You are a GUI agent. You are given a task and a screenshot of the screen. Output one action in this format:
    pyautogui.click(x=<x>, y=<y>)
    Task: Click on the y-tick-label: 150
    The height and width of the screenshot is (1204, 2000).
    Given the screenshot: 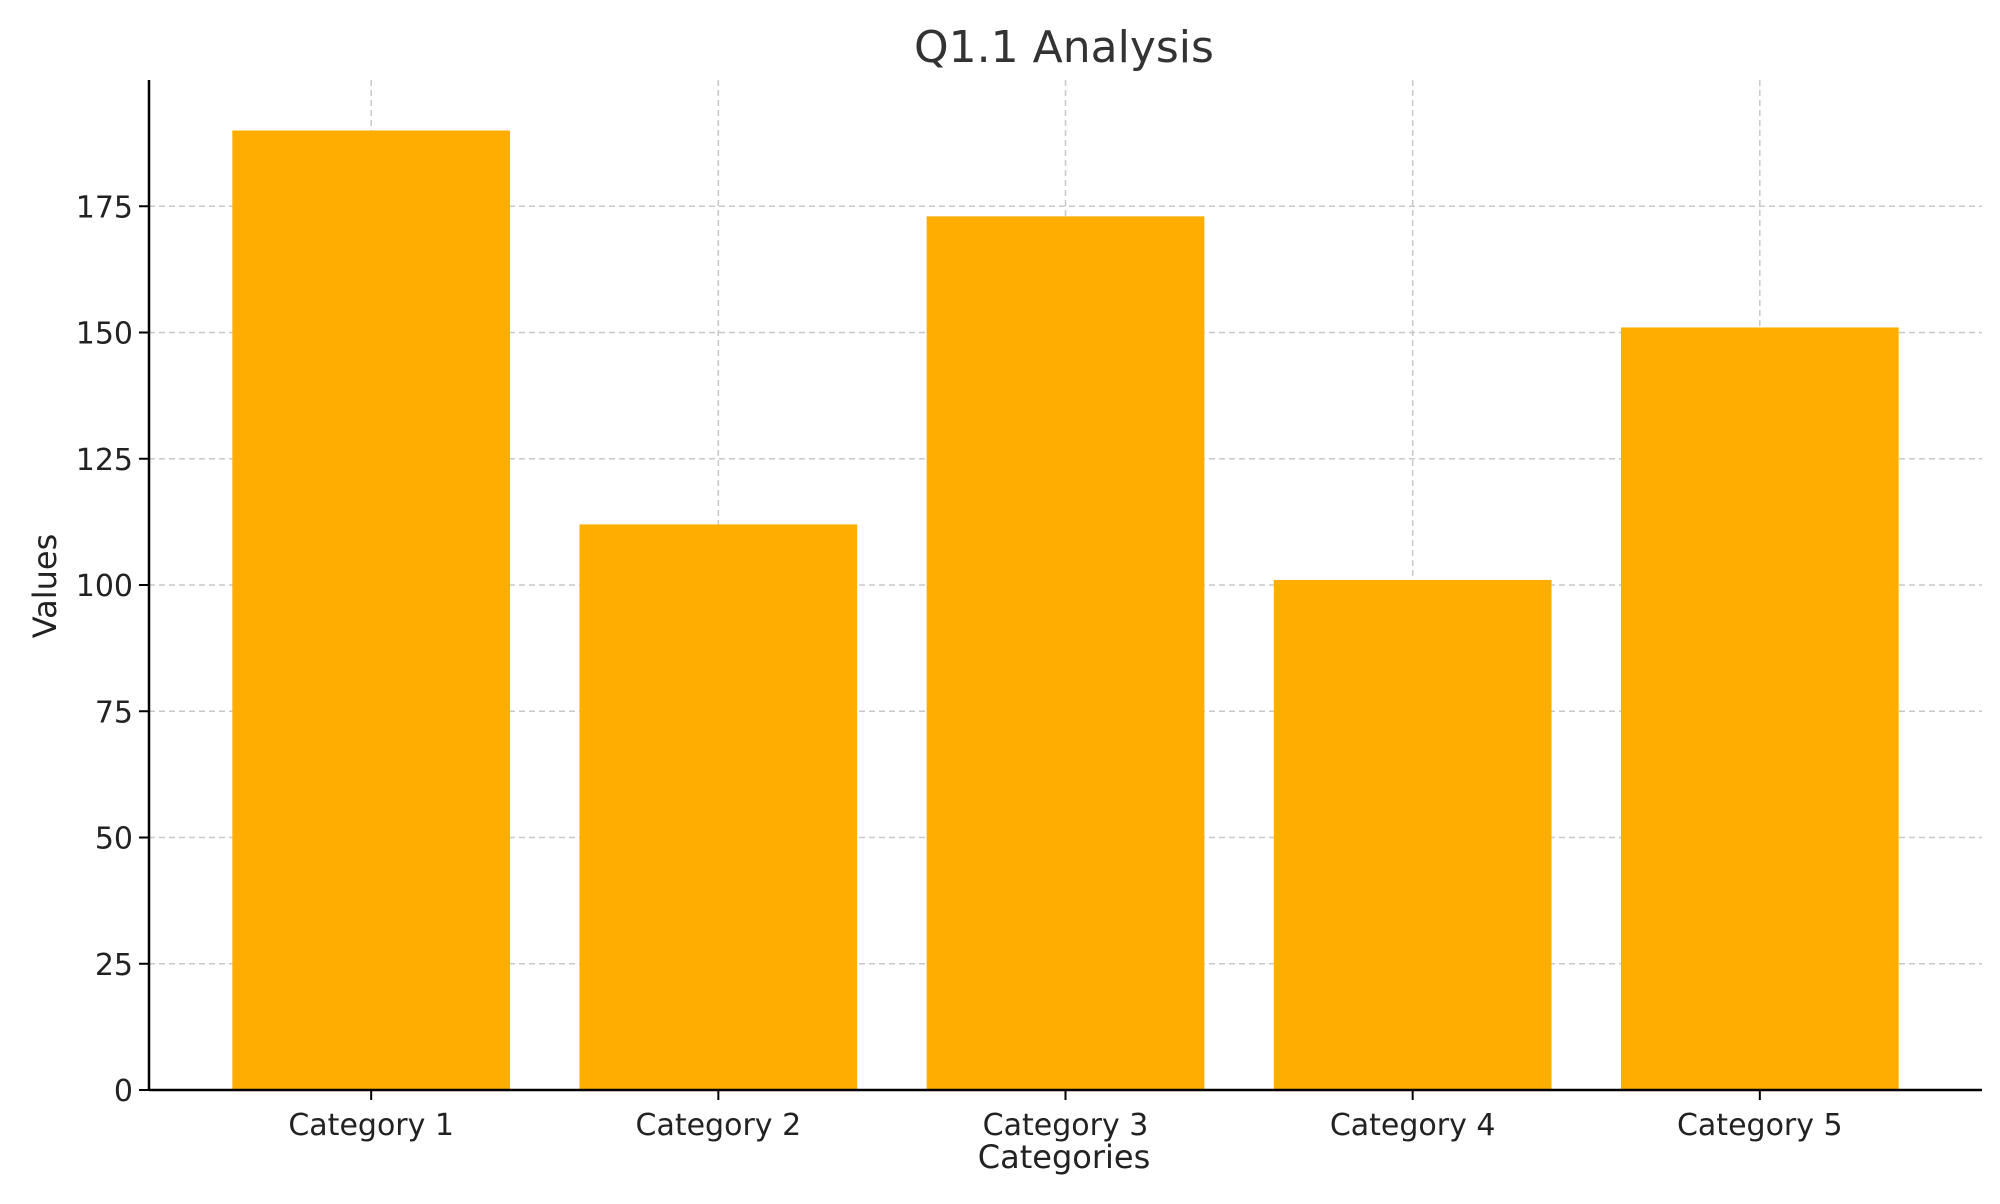 What is the action you would take?
    pyautogui.click(x=104, y=334)
    